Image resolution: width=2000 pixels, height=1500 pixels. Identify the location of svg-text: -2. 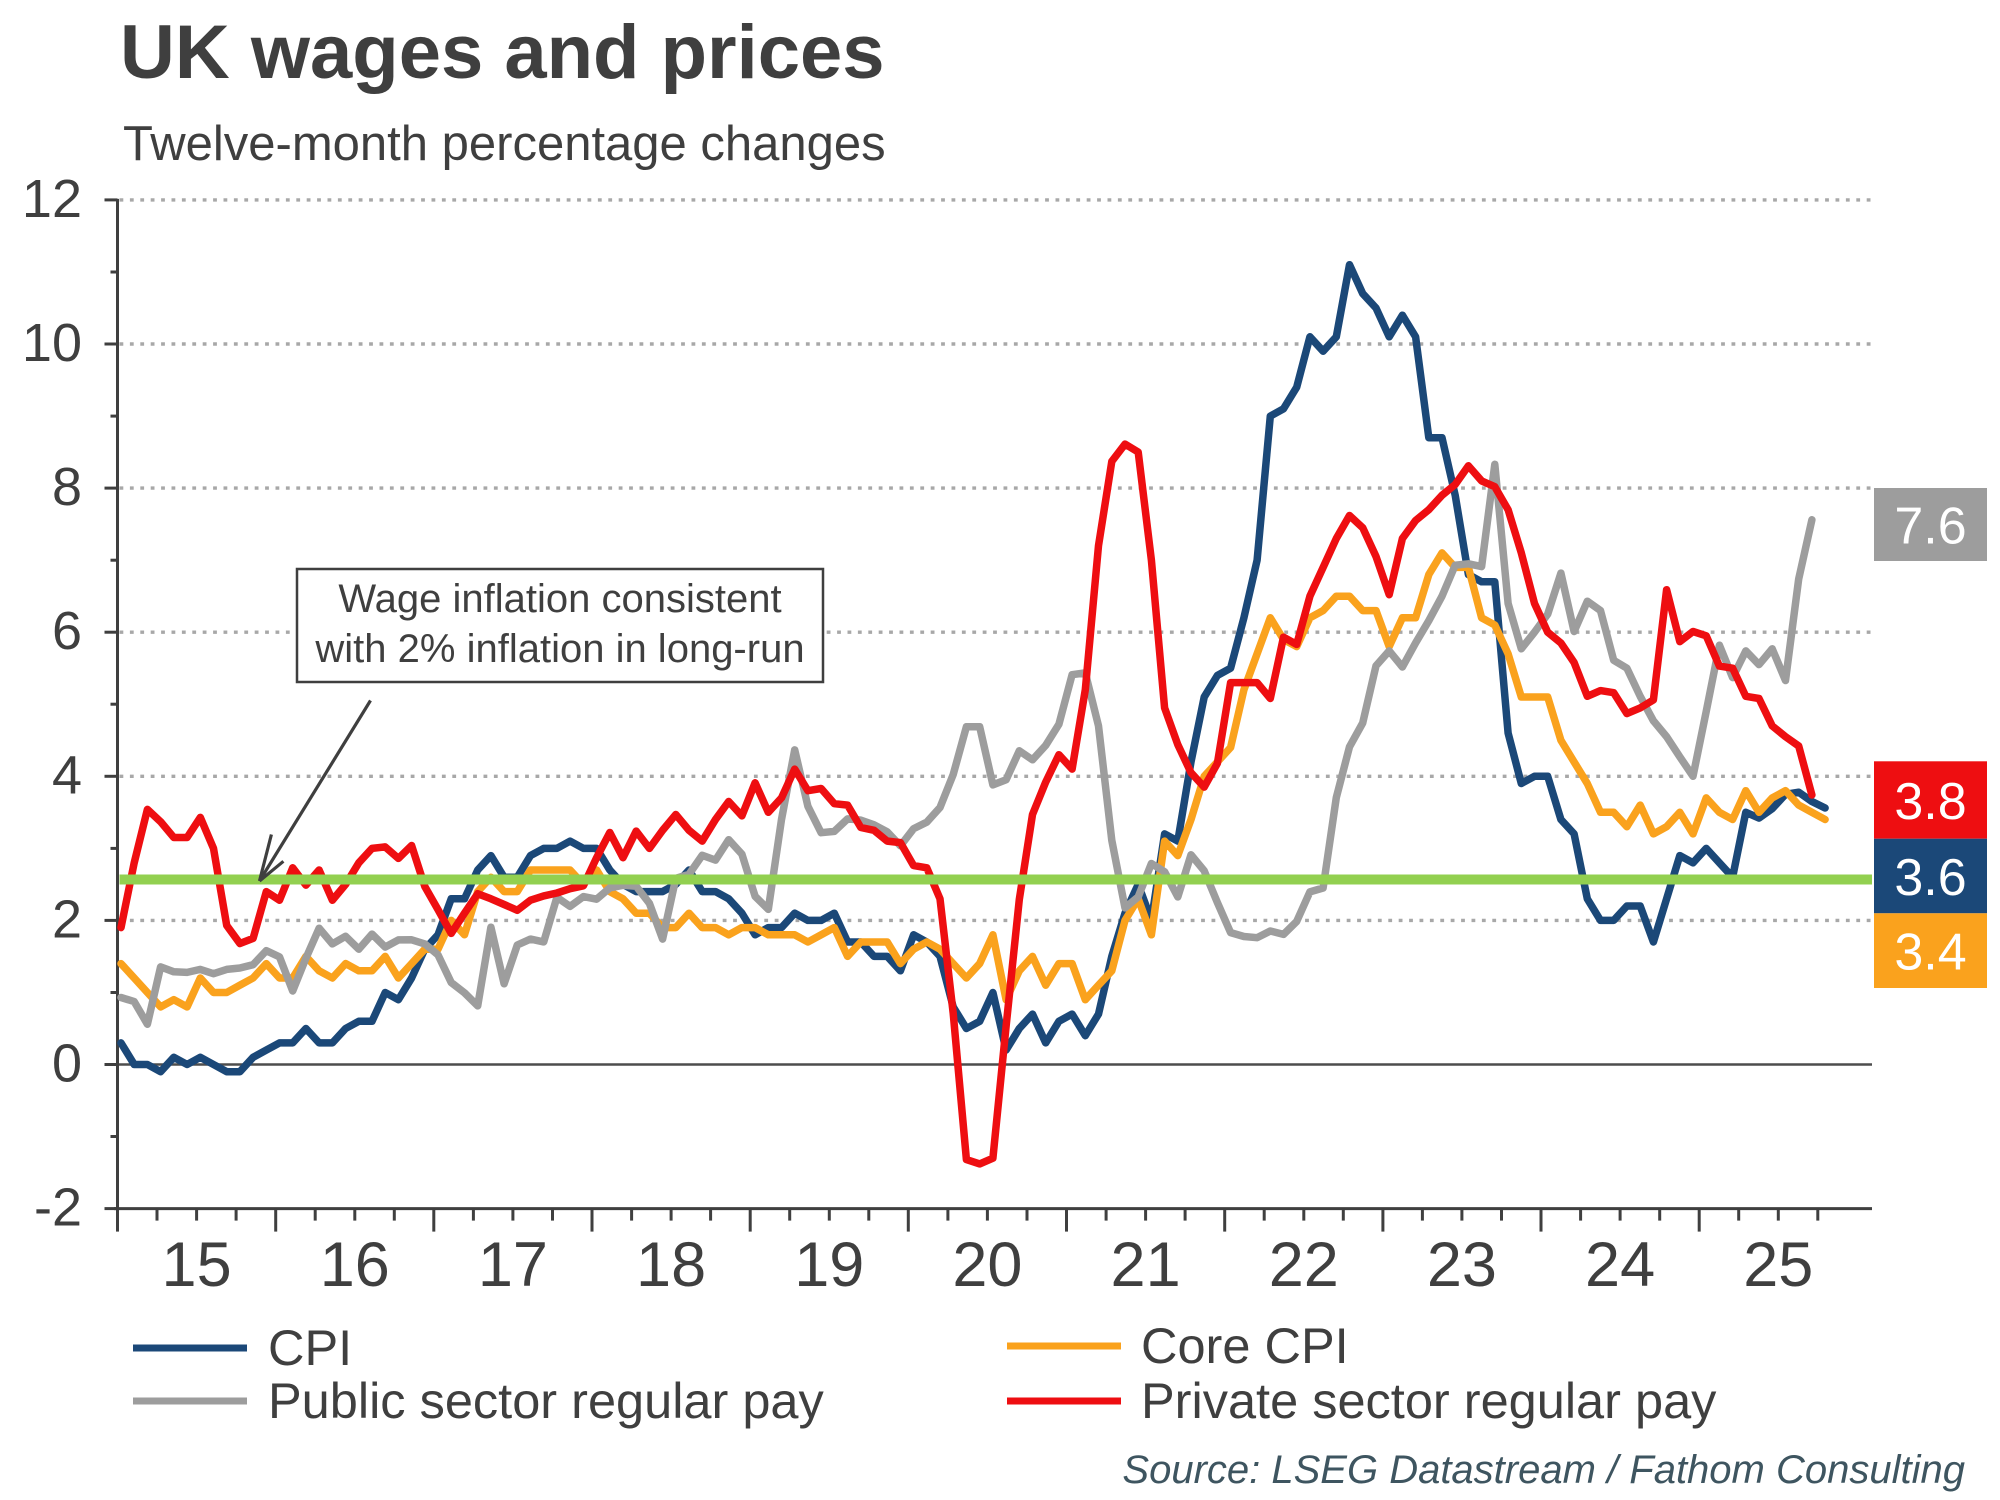
(58, 1208).